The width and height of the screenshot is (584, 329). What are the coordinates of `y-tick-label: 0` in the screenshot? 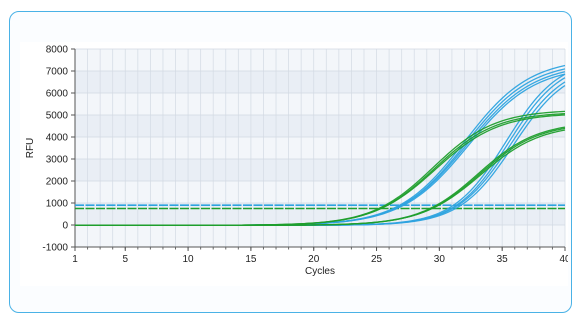 It's located at (65, 226).